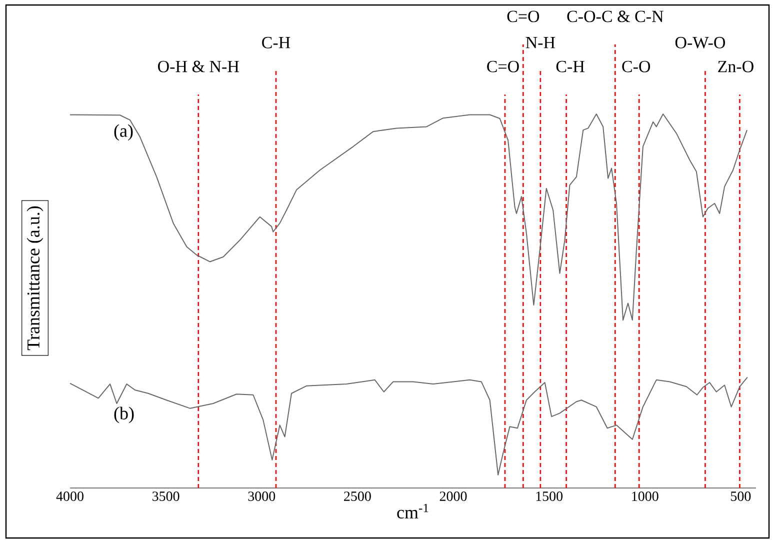 The height and width of the screenshot is (543, 775). Describe the element at coordinates (412, 511) in the screenshot. I see `x-axis-title: cm$^{-1}$` at that location.